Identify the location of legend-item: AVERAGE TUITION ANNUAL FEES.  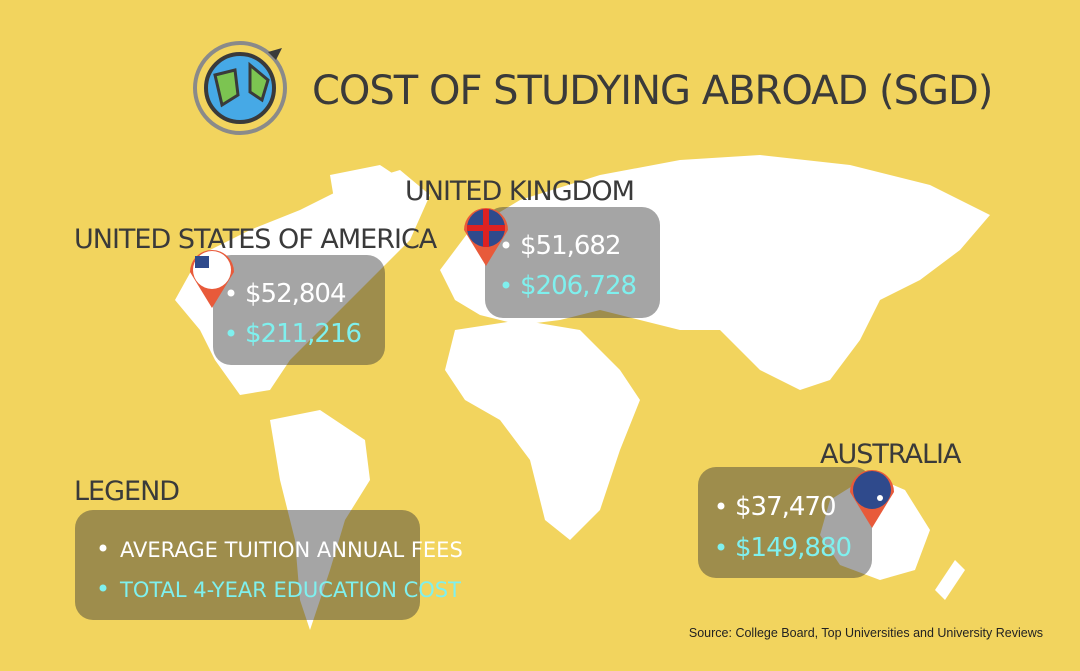
(291, 550).